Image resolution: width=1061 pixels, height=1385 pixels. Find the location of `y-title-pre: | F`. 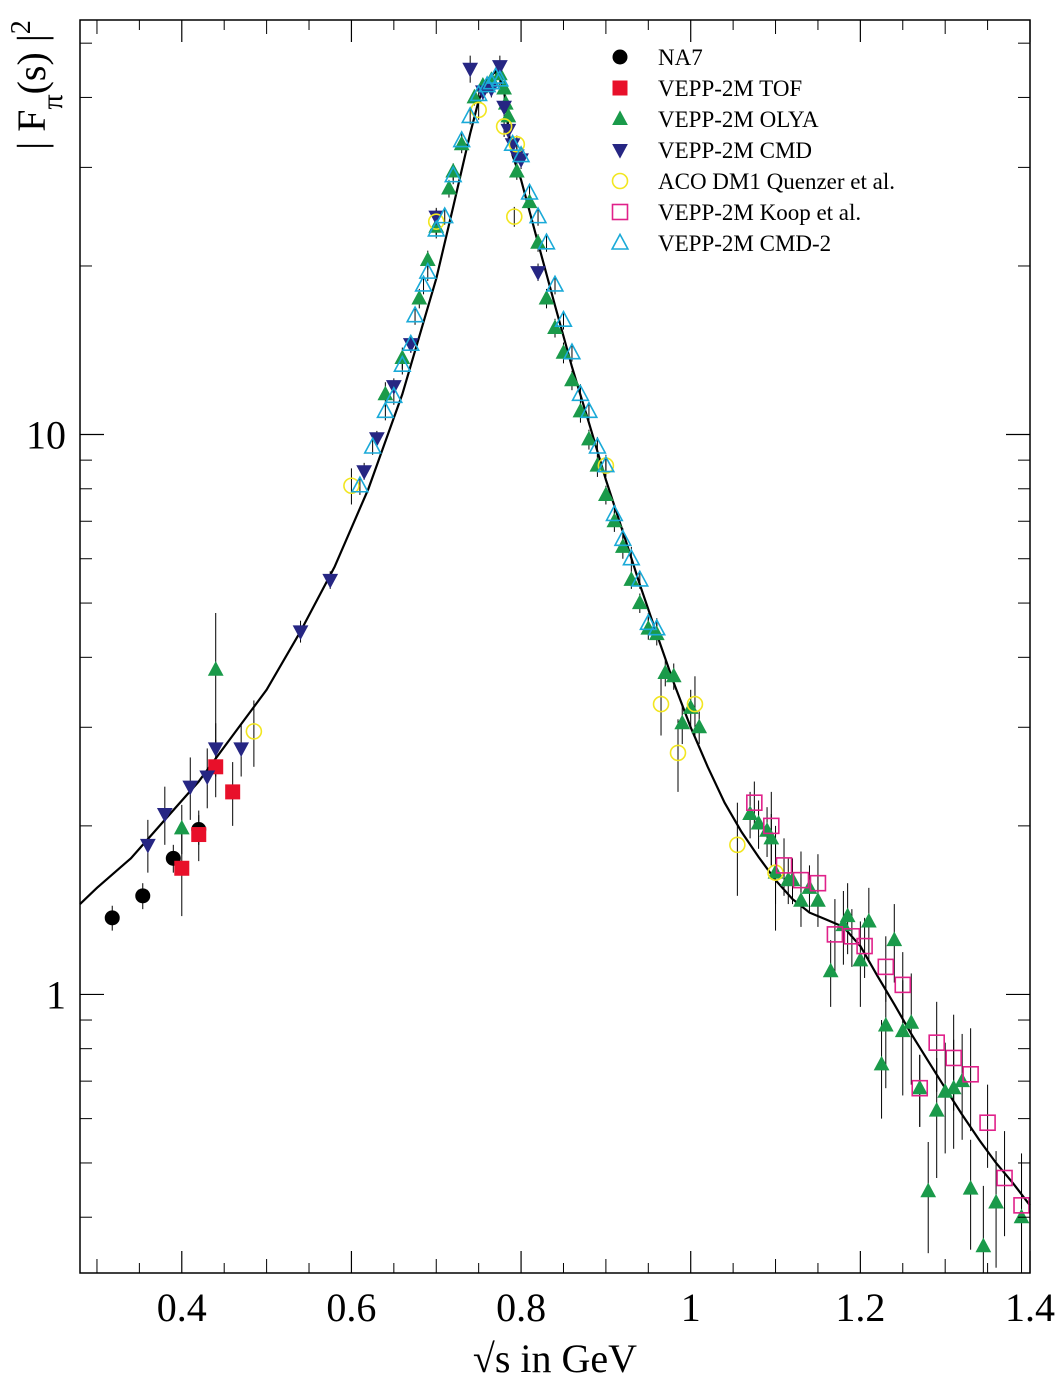

y-title-pre: | F is located at coordinates (31, 130).